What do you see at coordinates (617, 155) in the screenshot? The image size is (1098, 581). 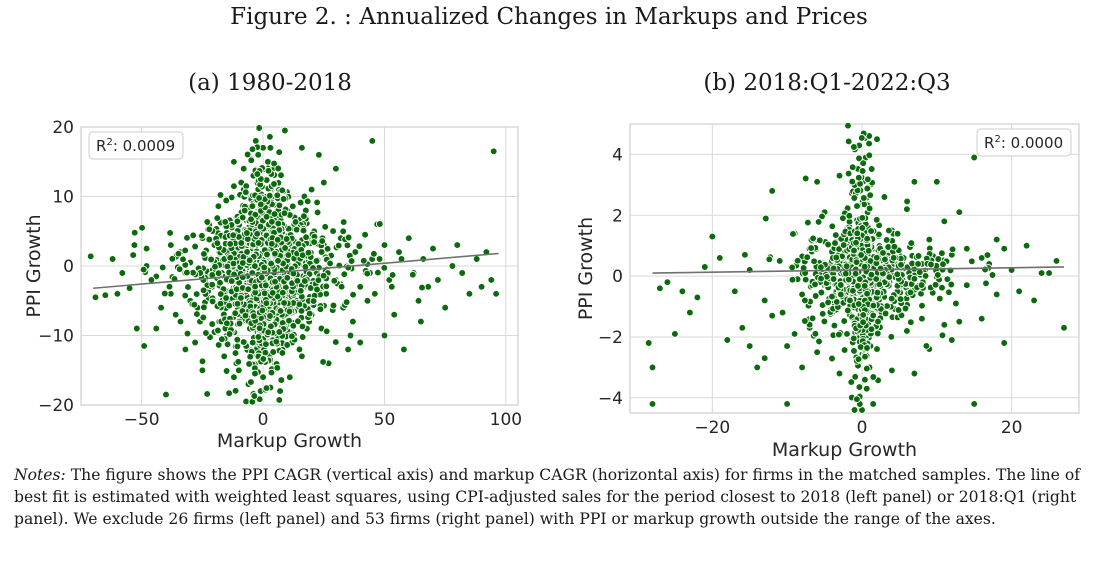 I see `y-tick-label: 4` at bounding box center [617, 155].